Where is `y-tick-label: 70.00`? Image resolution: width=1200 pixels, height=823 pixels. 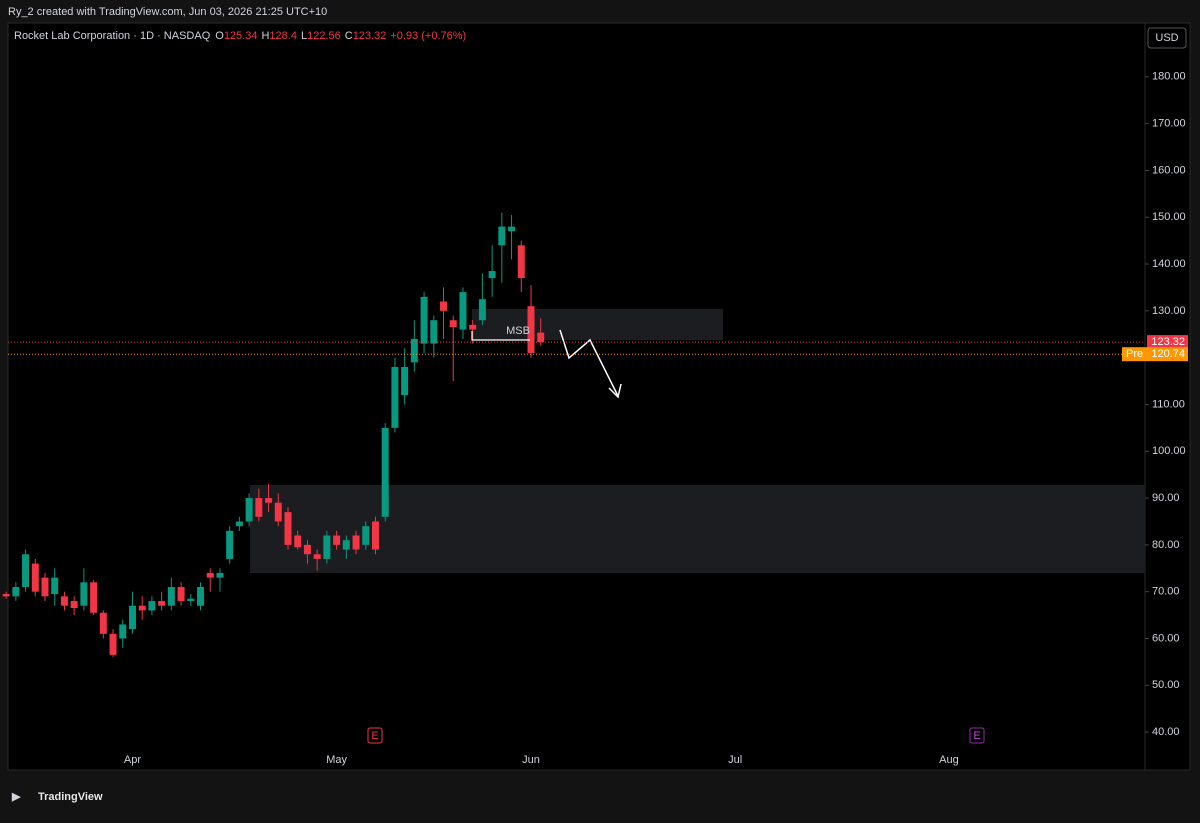
y-tick-label: 70.00 is located at coordinates (1166, 592).